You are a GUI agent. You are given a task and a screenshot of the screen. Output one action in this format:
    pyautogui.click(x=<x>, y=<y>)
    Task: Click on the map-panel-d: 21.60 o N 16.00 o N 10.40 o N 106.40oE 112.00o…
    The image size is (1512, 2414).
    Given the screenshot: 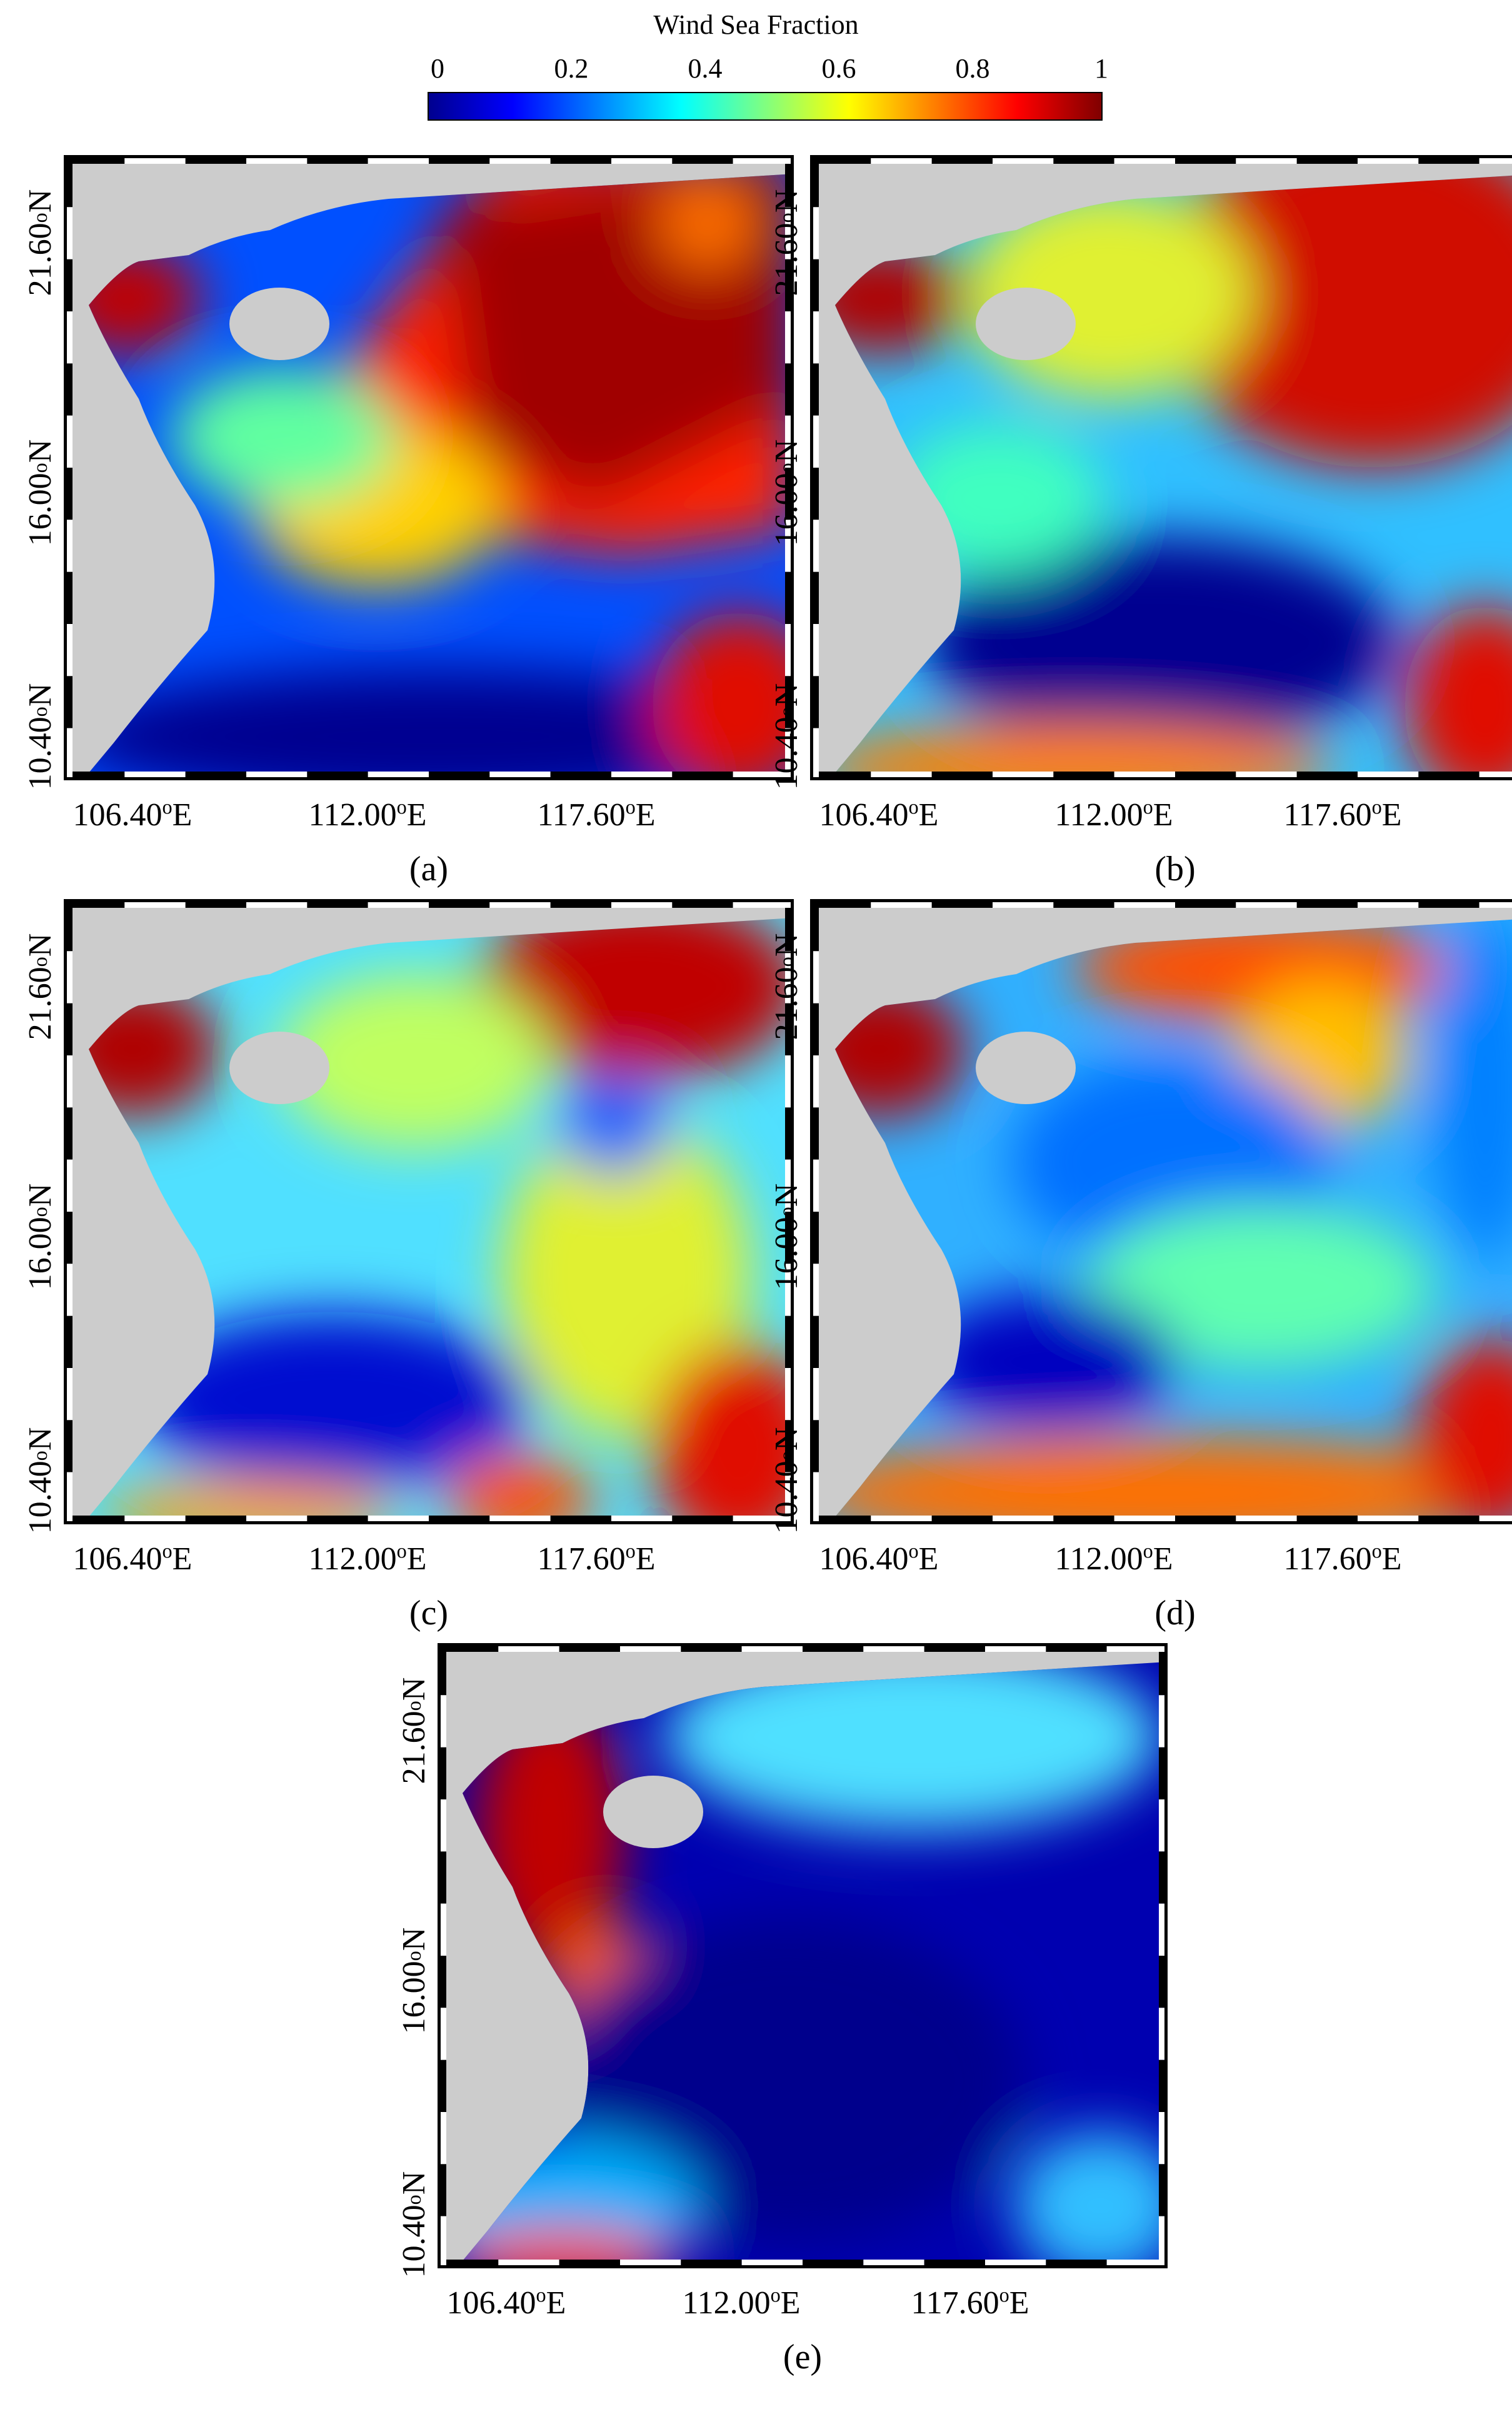 What is the action you would take?
    pyautogui.click(x=1140, y=1265)
    